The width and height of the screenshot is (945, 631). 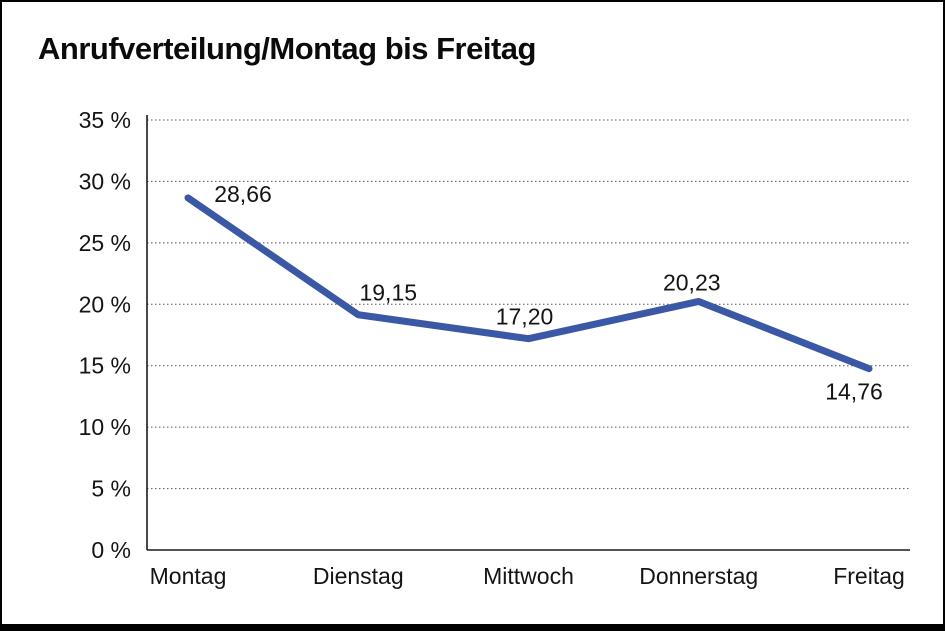 I want to click on y-tick-label: 20 %, so click(x=105, y=304).